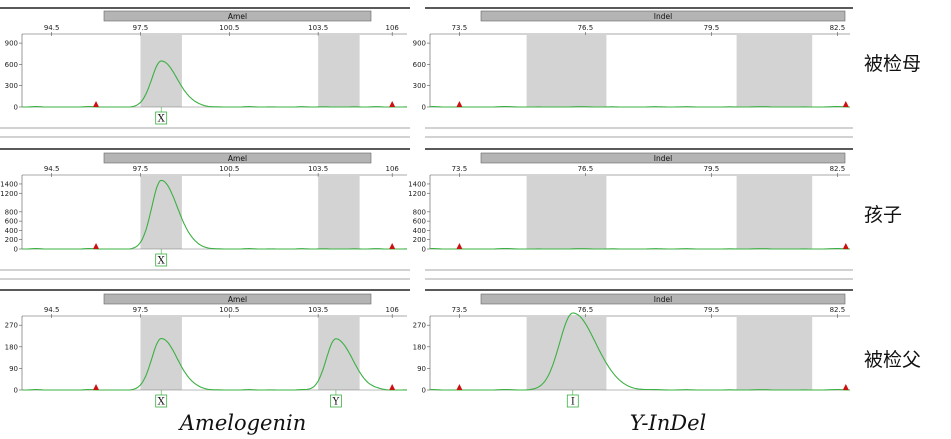  I want to click on panel-6: Indel 73.5 76.5 79.5 82.5 0 90 180 270 I, so click(633, 348).